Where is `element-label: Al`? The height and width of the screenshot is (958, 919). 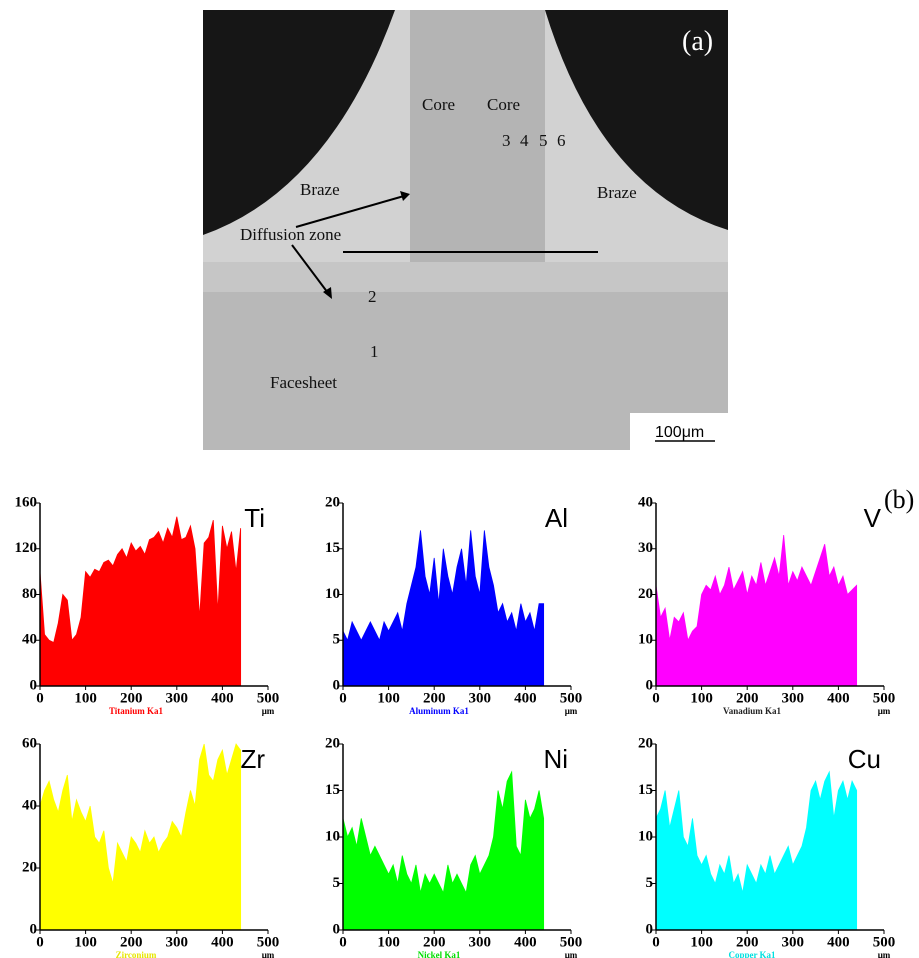 element-label: Al is located at coordinates (556, 518).